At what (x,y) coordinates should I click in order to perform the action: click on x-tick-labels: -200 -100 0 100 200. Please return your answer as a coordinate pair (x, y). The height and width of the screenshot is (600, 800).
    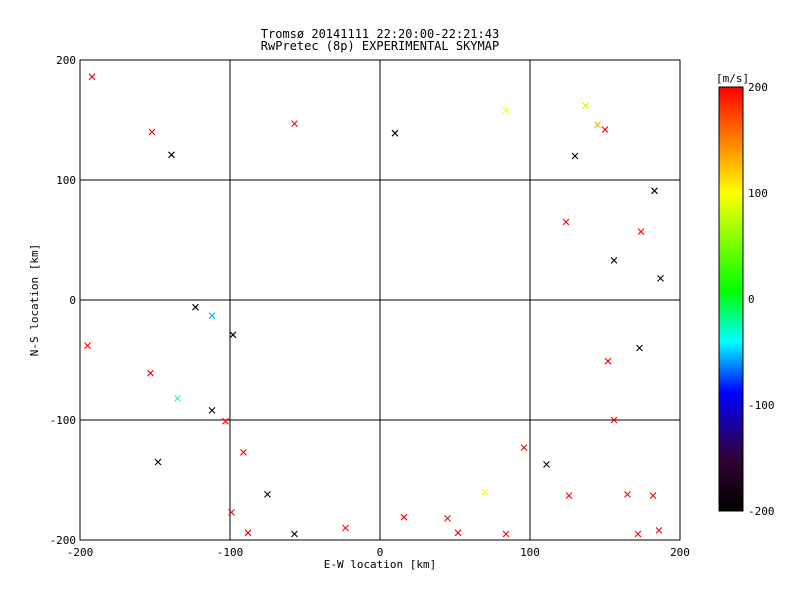
    Looking at the image, I should click on (378, 552).